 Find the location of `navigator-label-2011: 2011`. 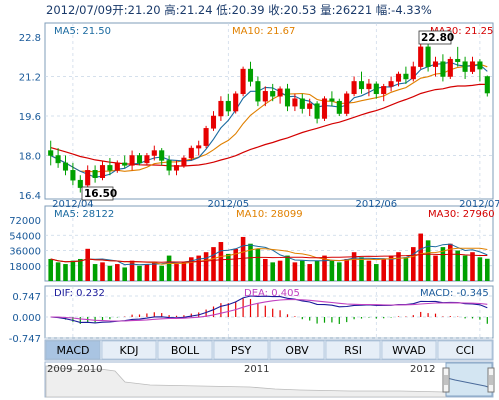

navigator-label-2011: 2011 is located at coordinates (256, 369).